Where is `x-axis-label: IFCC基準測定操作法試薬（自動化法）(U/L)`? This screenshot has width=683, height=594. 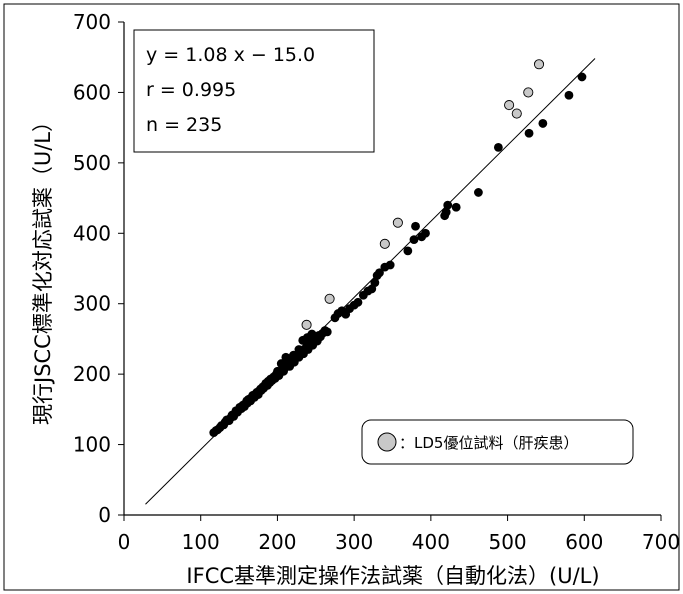
x-axis-label: IFCC基準測定操作法試薬（自動化法）(U/L) is located at coordinates (392, 576).